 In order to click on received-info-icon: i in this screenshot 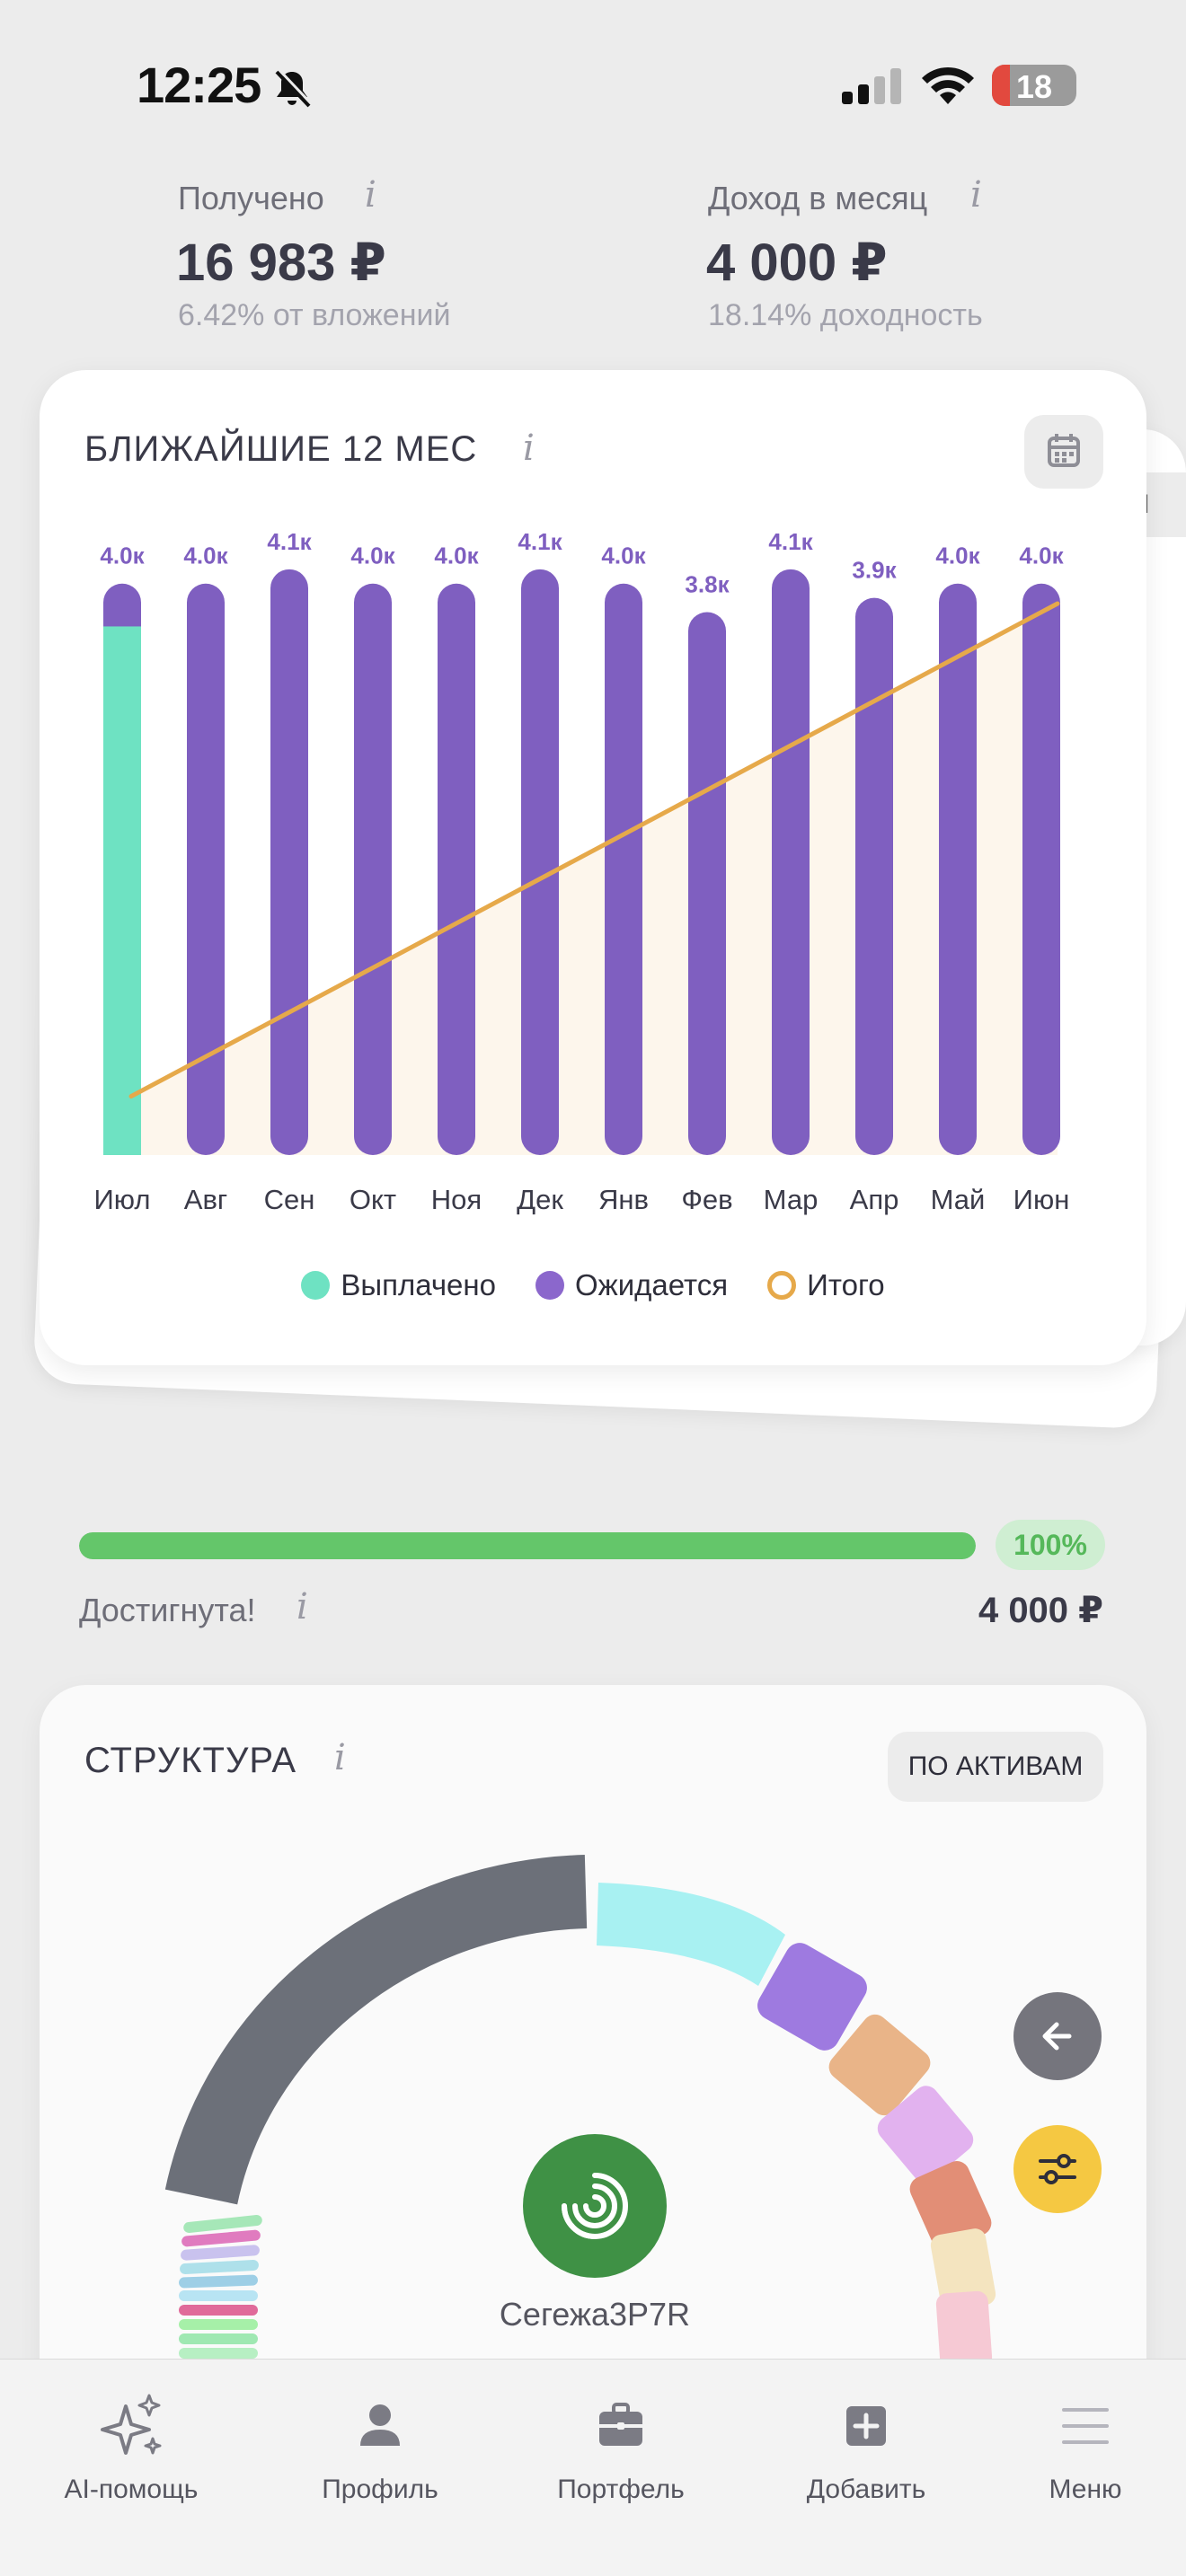, I will do `click(370, 195)`.